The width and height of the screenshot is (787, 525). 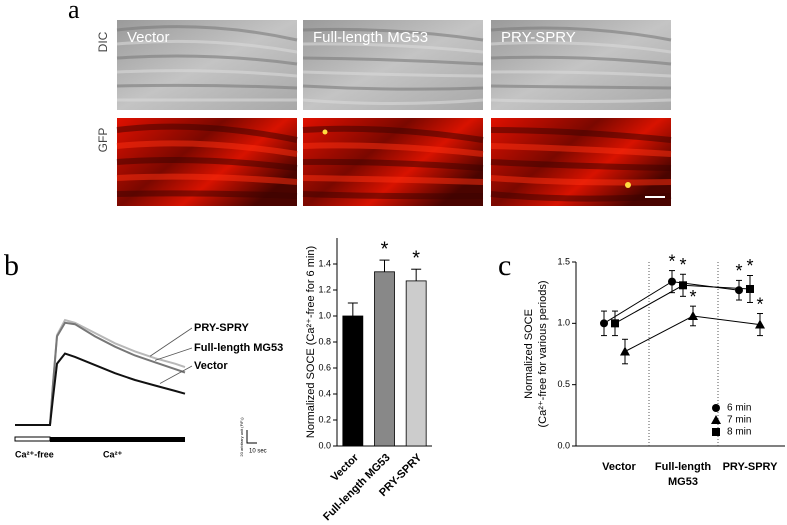 I want to click on y-tick-label: 1.4, so click(x=324, y=263).